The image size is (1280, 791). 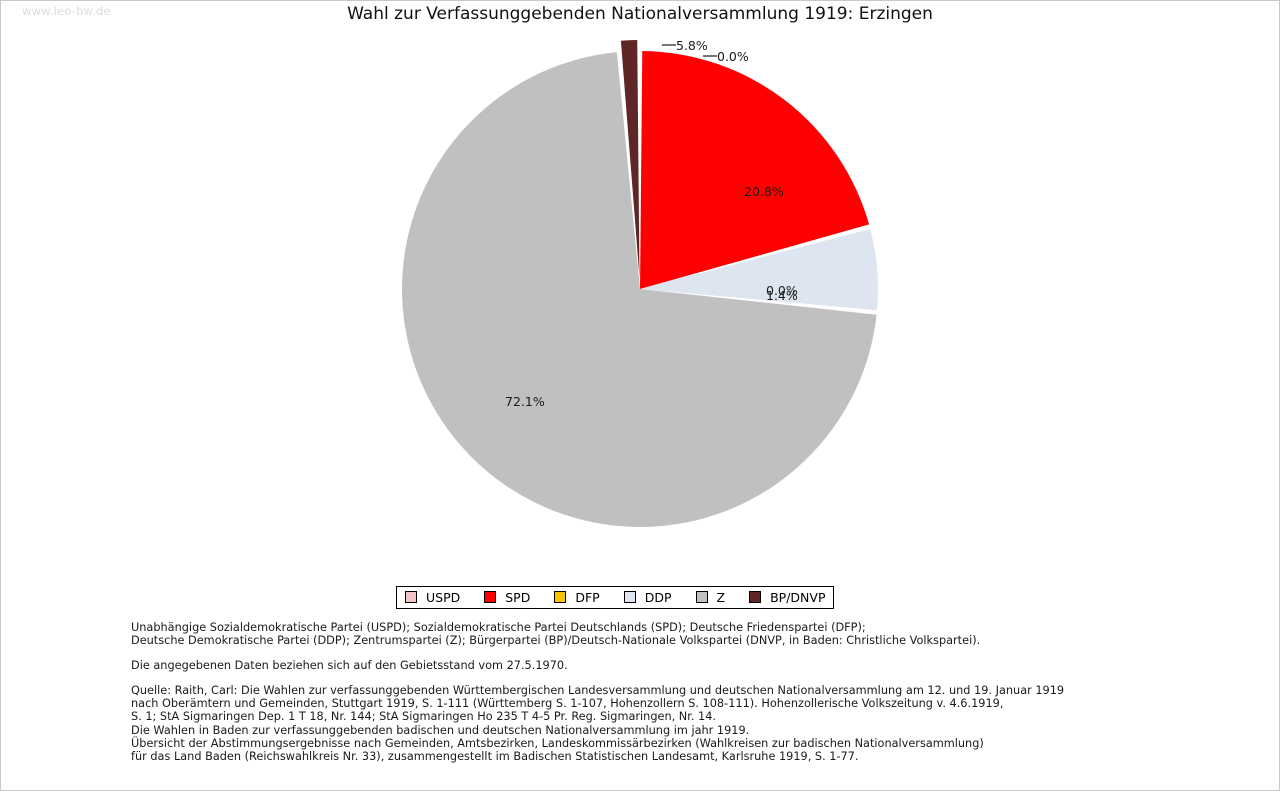 I want to click on slice-label-ddp: 5.8%, so click(x=692, y=45).